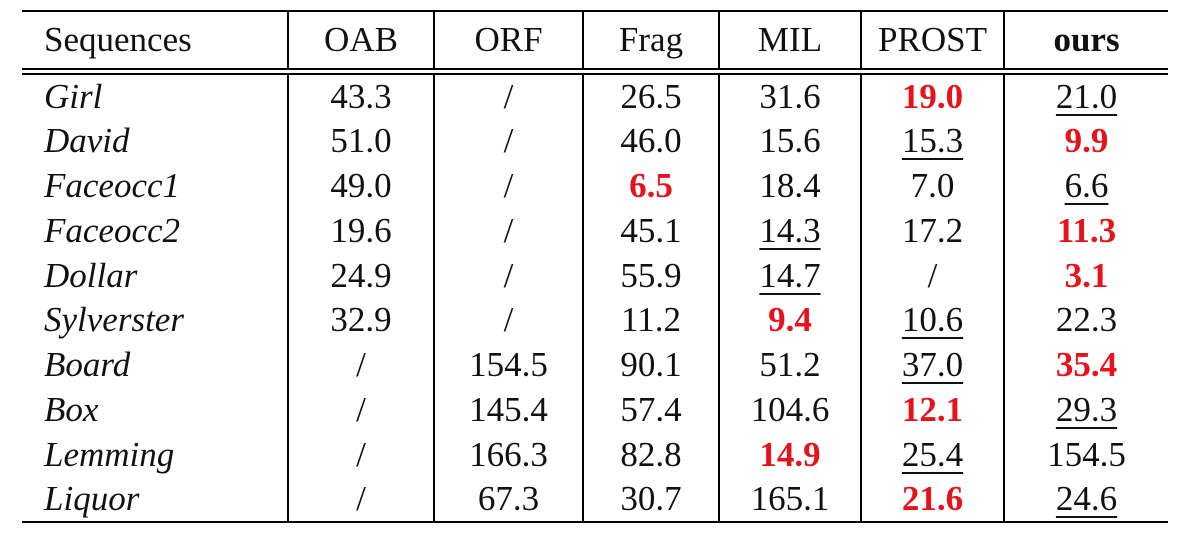 This screenshot has height=554, width=1195. What do you see at coordinates (932, 275) in the screenshot?
I see `cell-prost: /` at bounding box center [932, 275].